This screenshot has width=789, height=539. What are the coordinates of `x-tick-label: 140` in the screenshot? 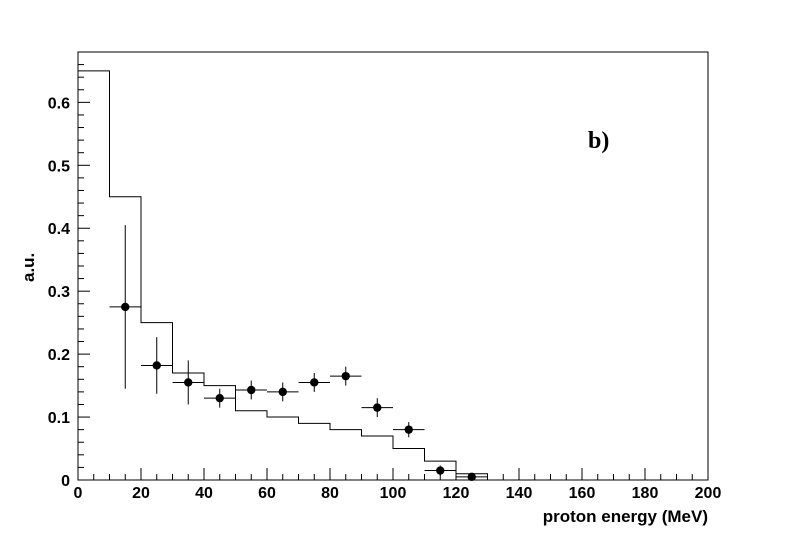 It's located at (519, 493).